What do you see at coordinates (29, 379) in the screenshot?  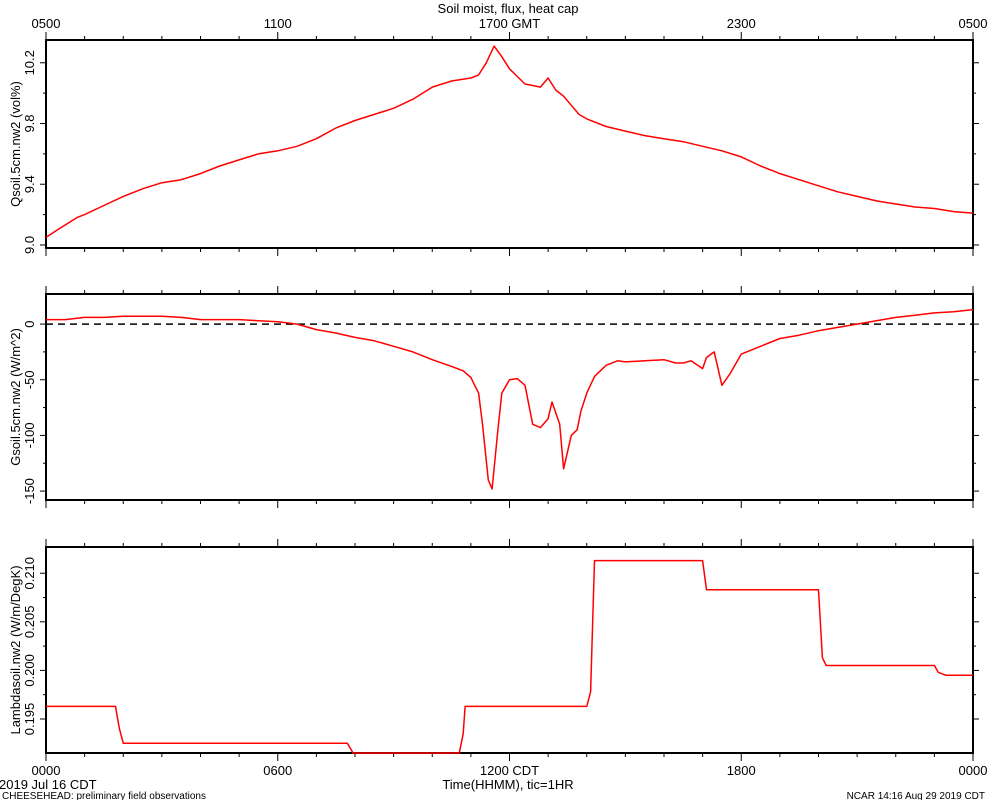 I see `y-tick-label: -50` at bounding box center [29, 379].